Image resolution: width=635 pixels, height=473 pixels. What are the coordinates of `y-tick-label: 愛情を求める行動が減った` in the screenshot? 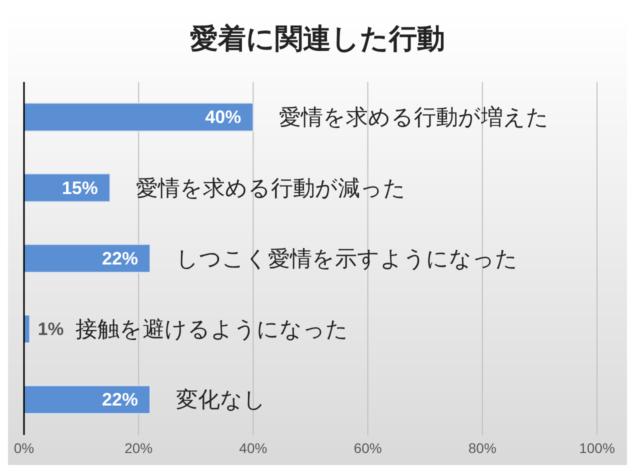 It's located at (271, 187).